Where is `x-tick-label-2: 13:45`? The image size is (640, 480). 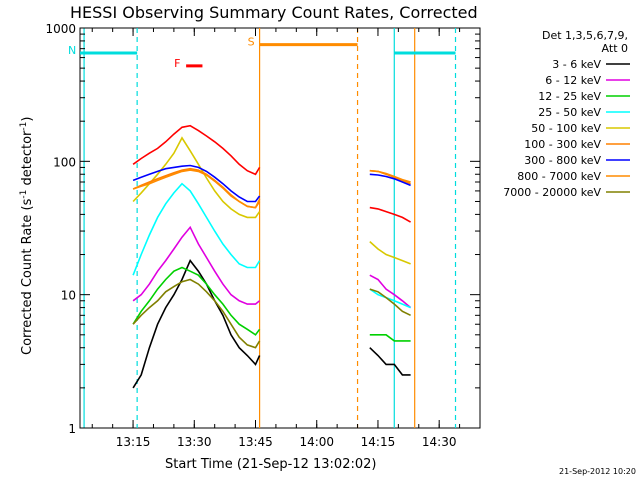 x-tick-label-2: 13:45 is located at coordinates (255, 442).